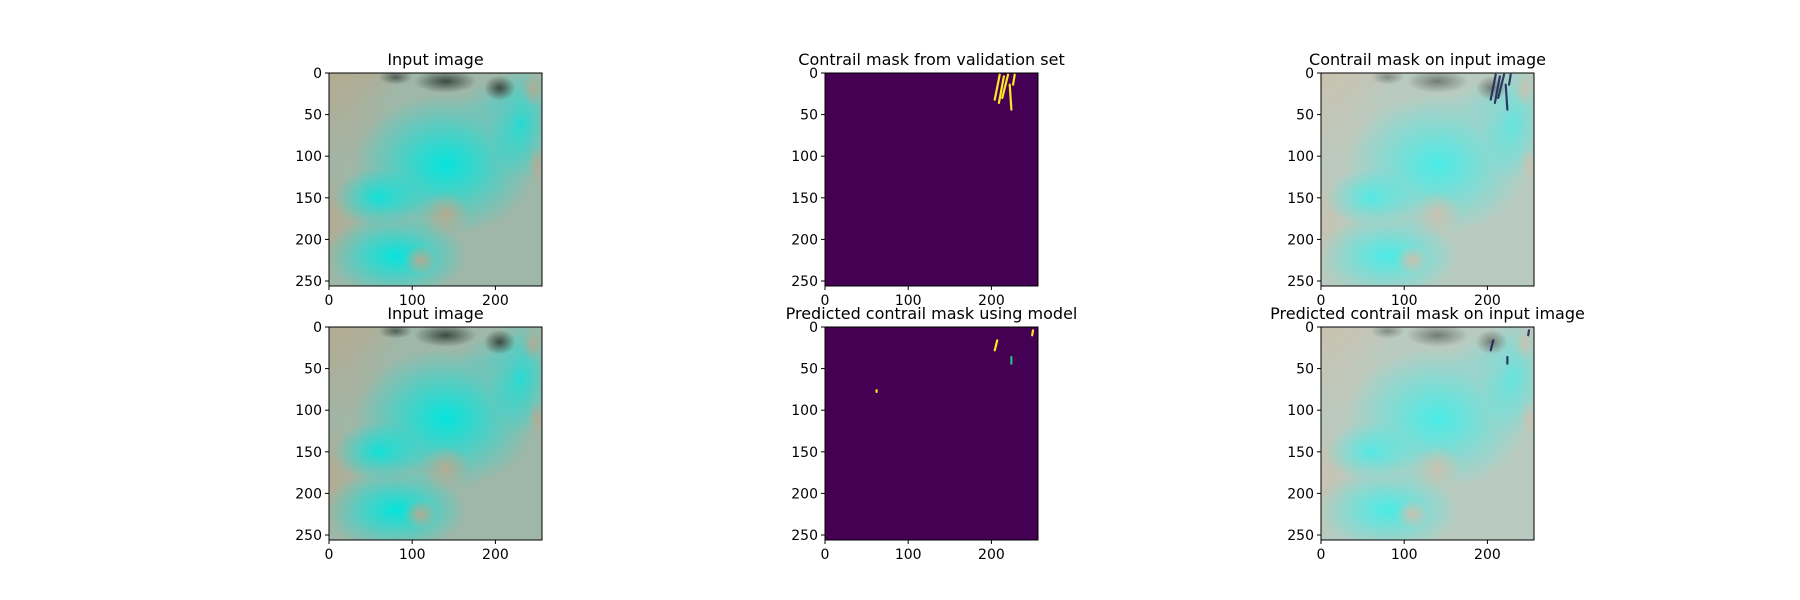 The image size is (1800, 600). What do you see at coordinates (1427, 313) in the screenshot?
I see `subplot-title: Predicted contrail mask on input image` at bounding box center [1427, 313].